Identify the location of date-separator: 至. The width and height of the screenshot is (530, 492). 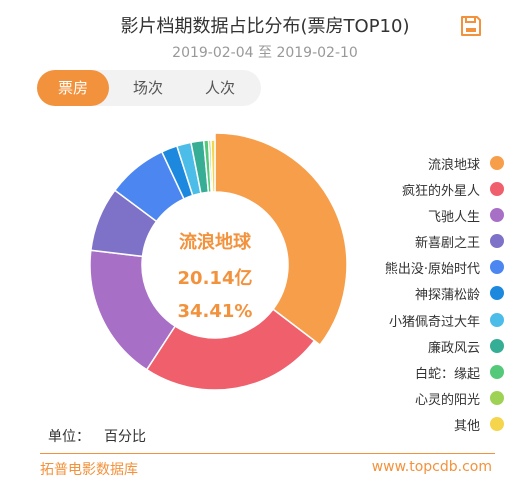
(265, 53).